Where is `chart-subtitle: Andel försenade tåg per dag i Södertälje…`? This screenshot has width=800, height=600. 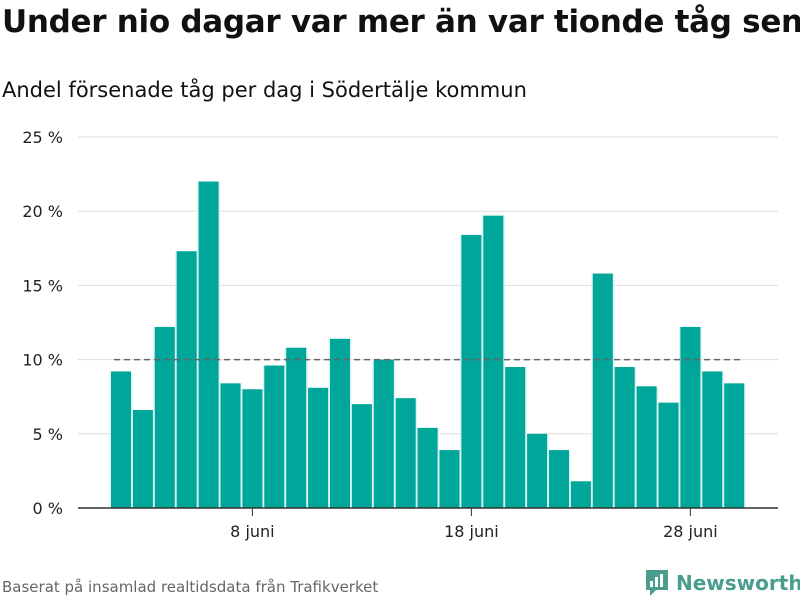 chart-subtitle: Andel försenade tåg per dag i Södertälje… is located at coordinates (264, 90).